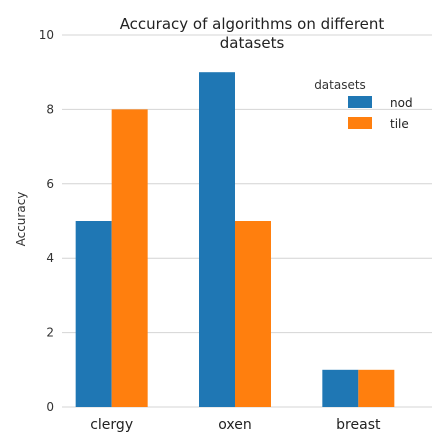  I want to click on y-tick-labels: 0 2 4 6 8 10, so click(46, 221).